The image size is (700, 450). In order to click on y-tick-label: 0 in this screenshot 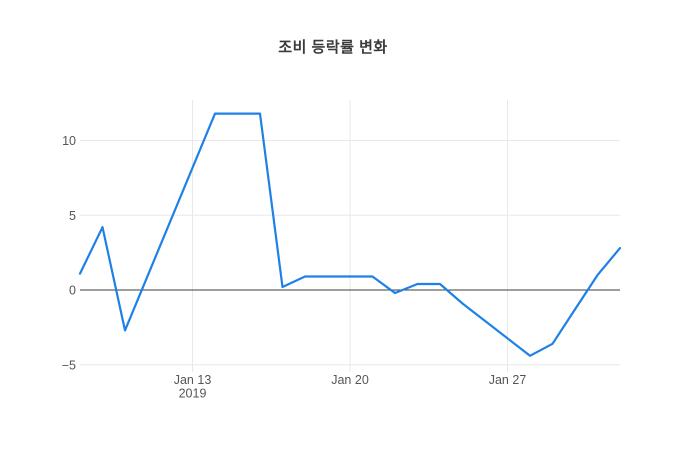, I will do `click(72, 291)`.